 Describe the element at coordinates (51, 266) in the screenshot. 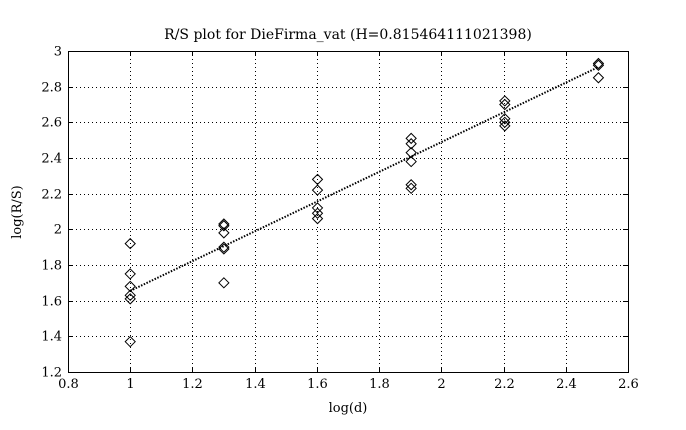

I see `y-tick-label: 1.8` at that location.